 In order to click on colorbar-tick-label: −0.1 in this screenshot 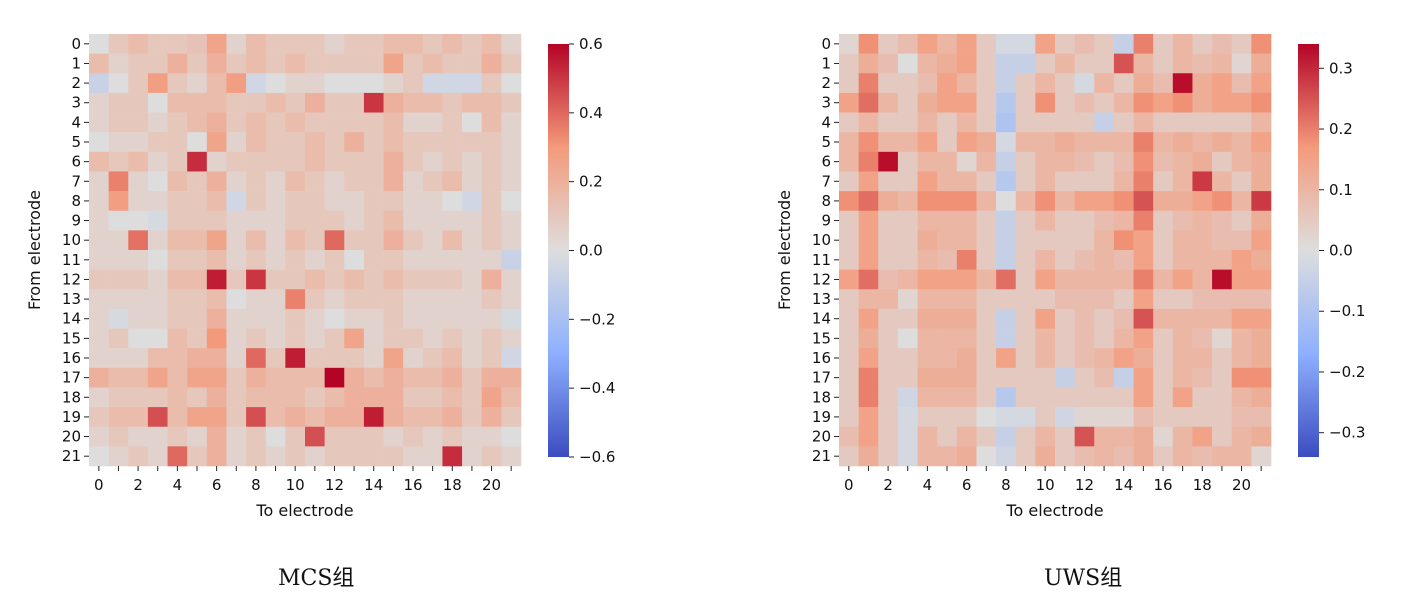, I will do `click(1347, 311)`.